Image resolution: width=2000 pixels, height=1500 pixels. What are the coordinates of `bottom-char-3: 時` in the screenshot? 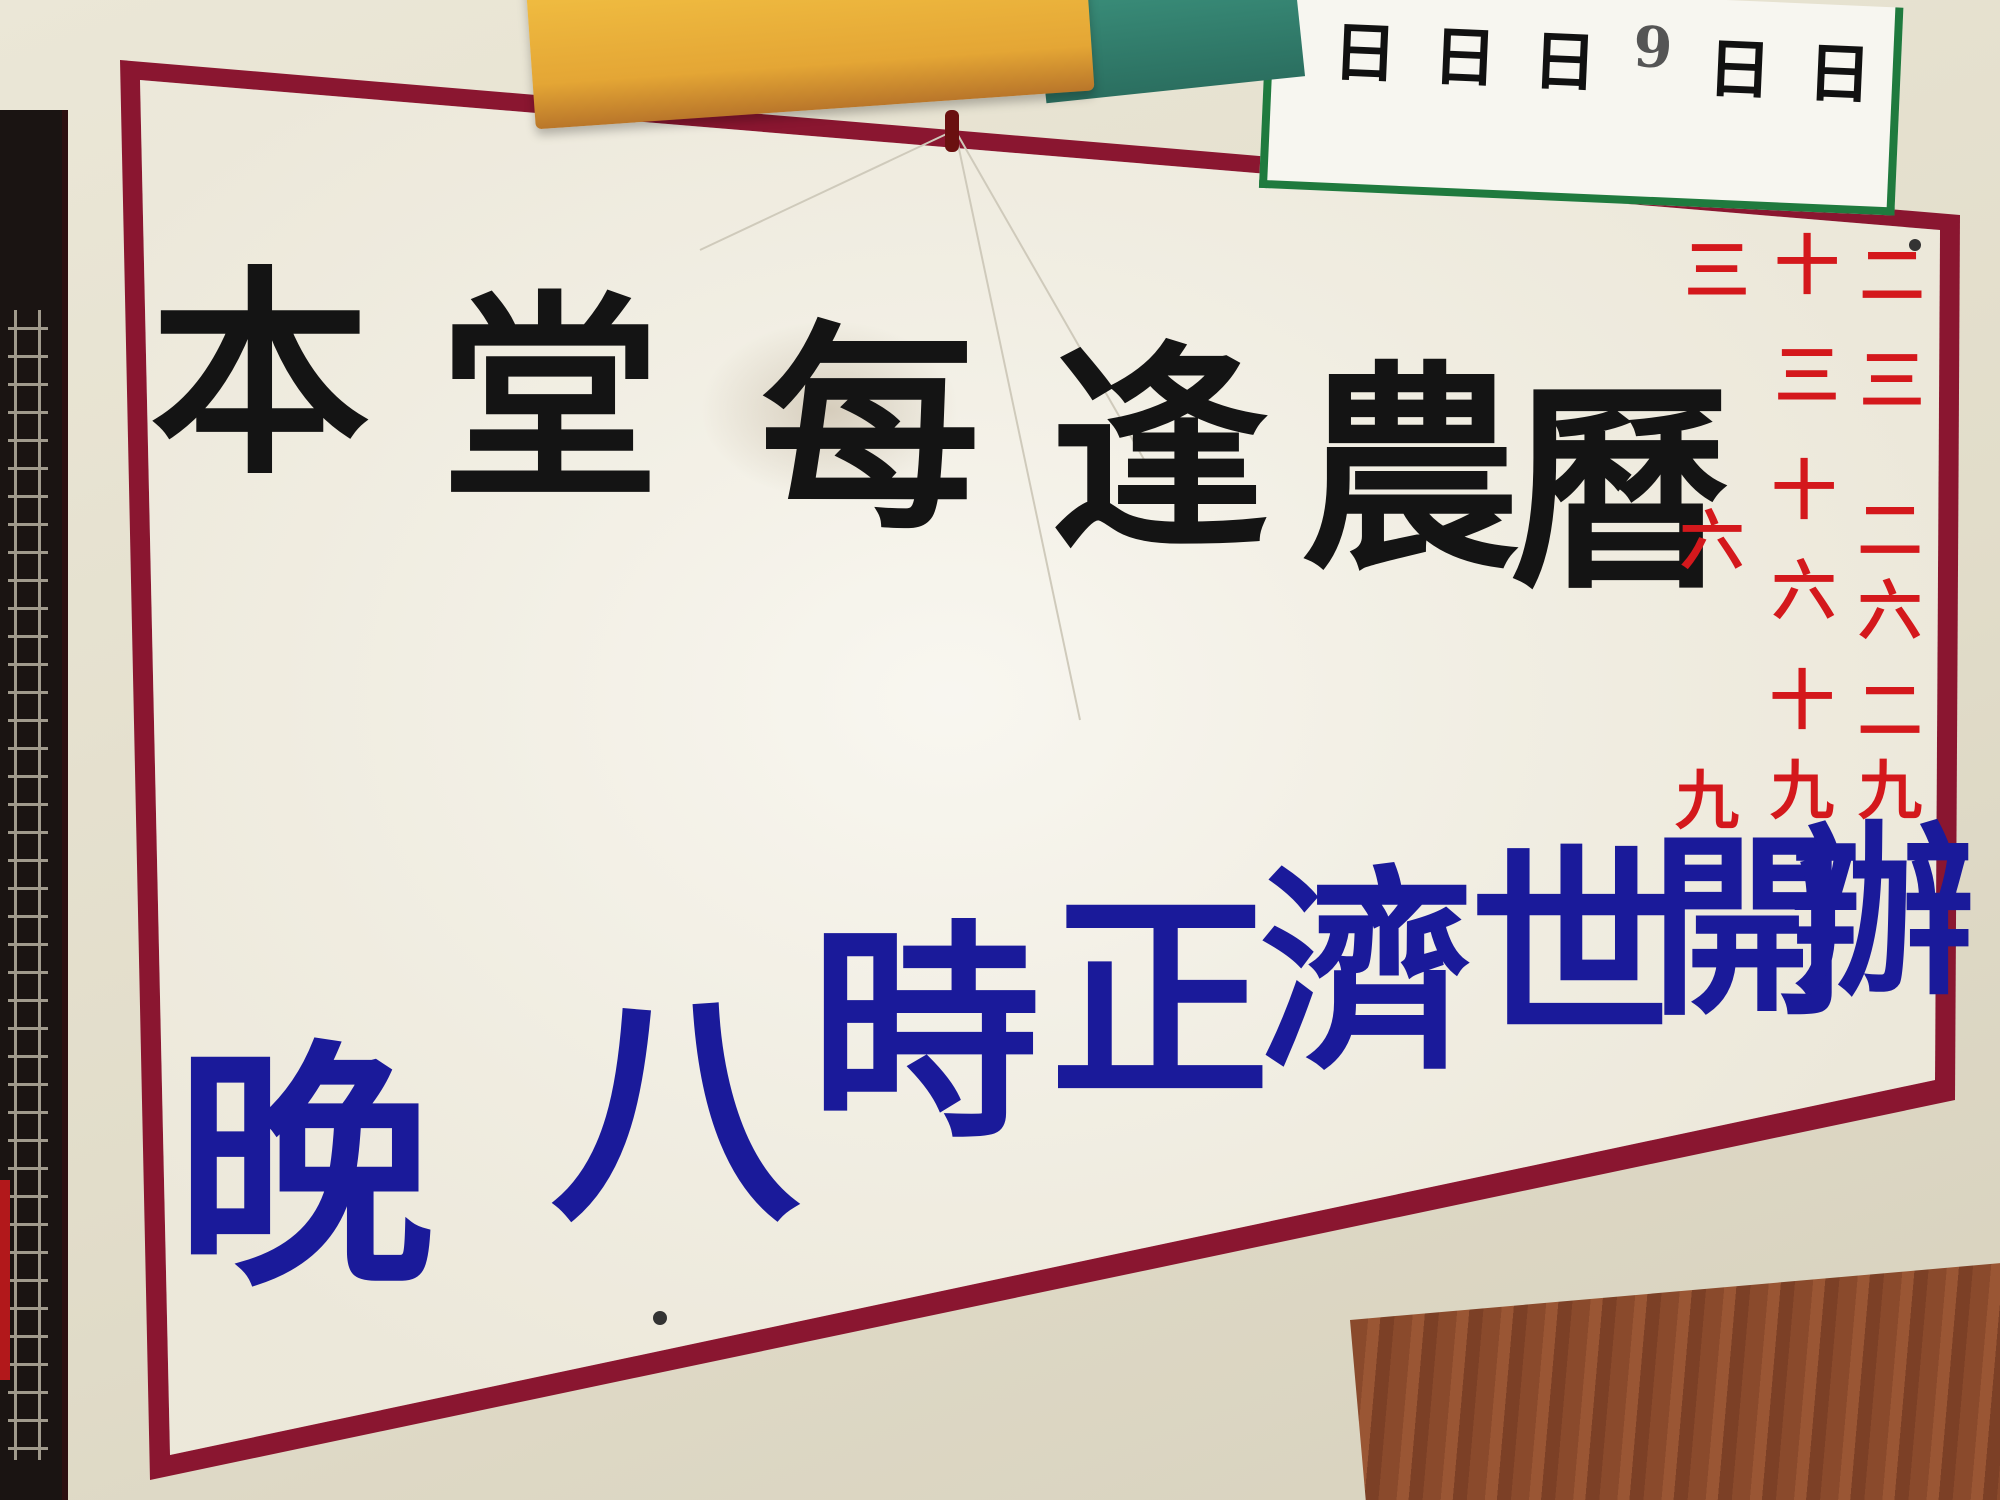 It's located at (925, 1035).